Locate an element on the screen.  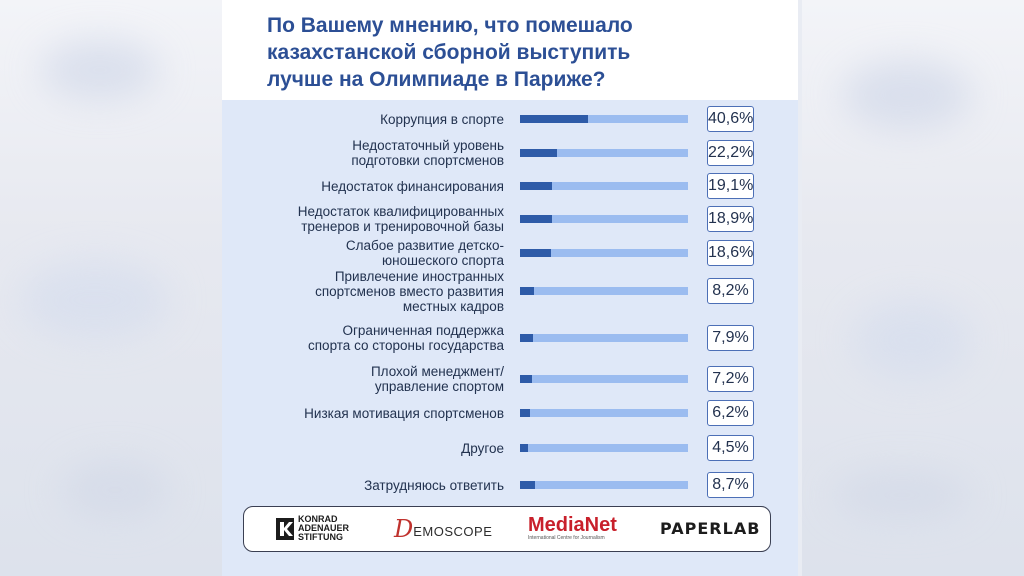
kas-text-line: ADENAUER is located at coordinates (324, 528).